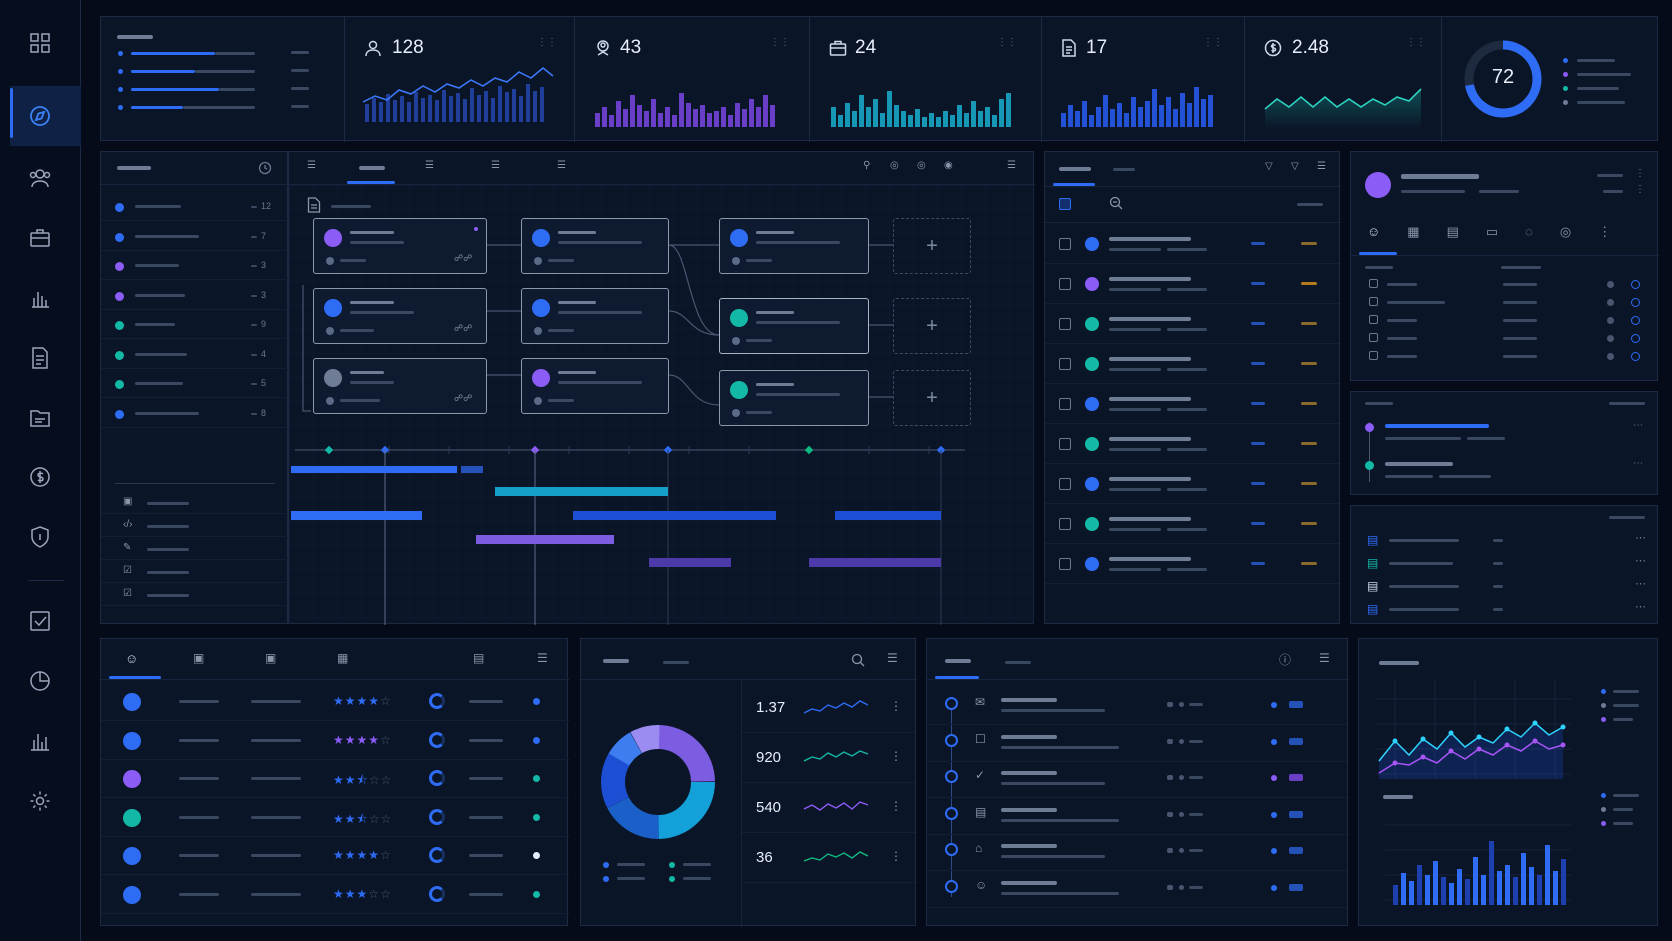  I want to click on tab-icon-4: ☰, so click(561, 165).